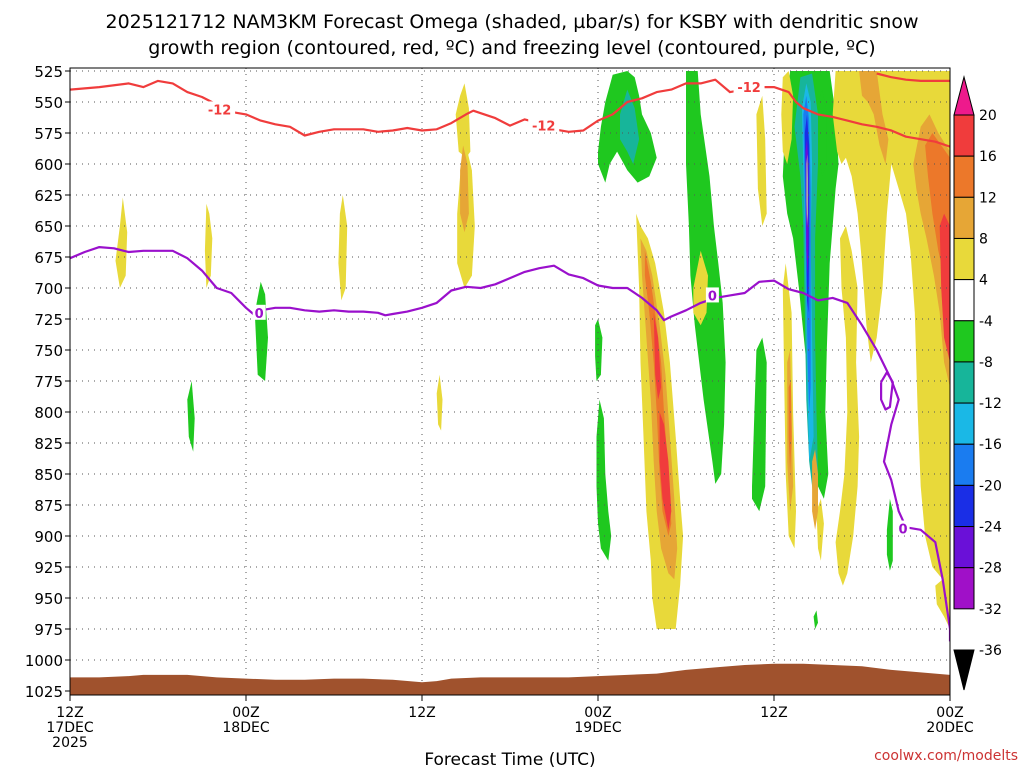 The width and height of the screenshot is (1024, 772). I want to click on y-tick-label-600: 600, so click(48, 165).